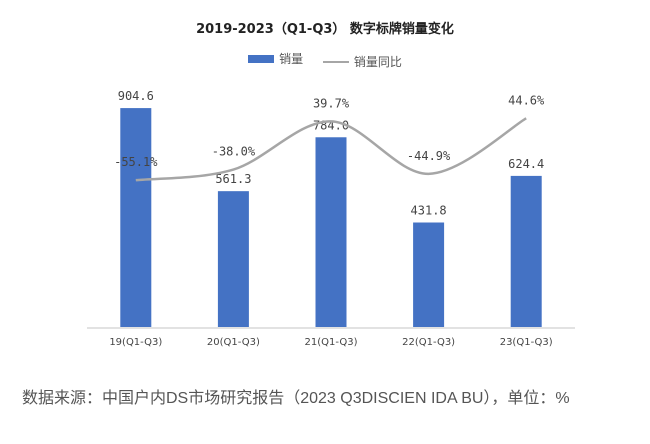  Describe the element at coordinates (275, 58) in the screenshot. I see `legend-item-bar: 销量` at that location.